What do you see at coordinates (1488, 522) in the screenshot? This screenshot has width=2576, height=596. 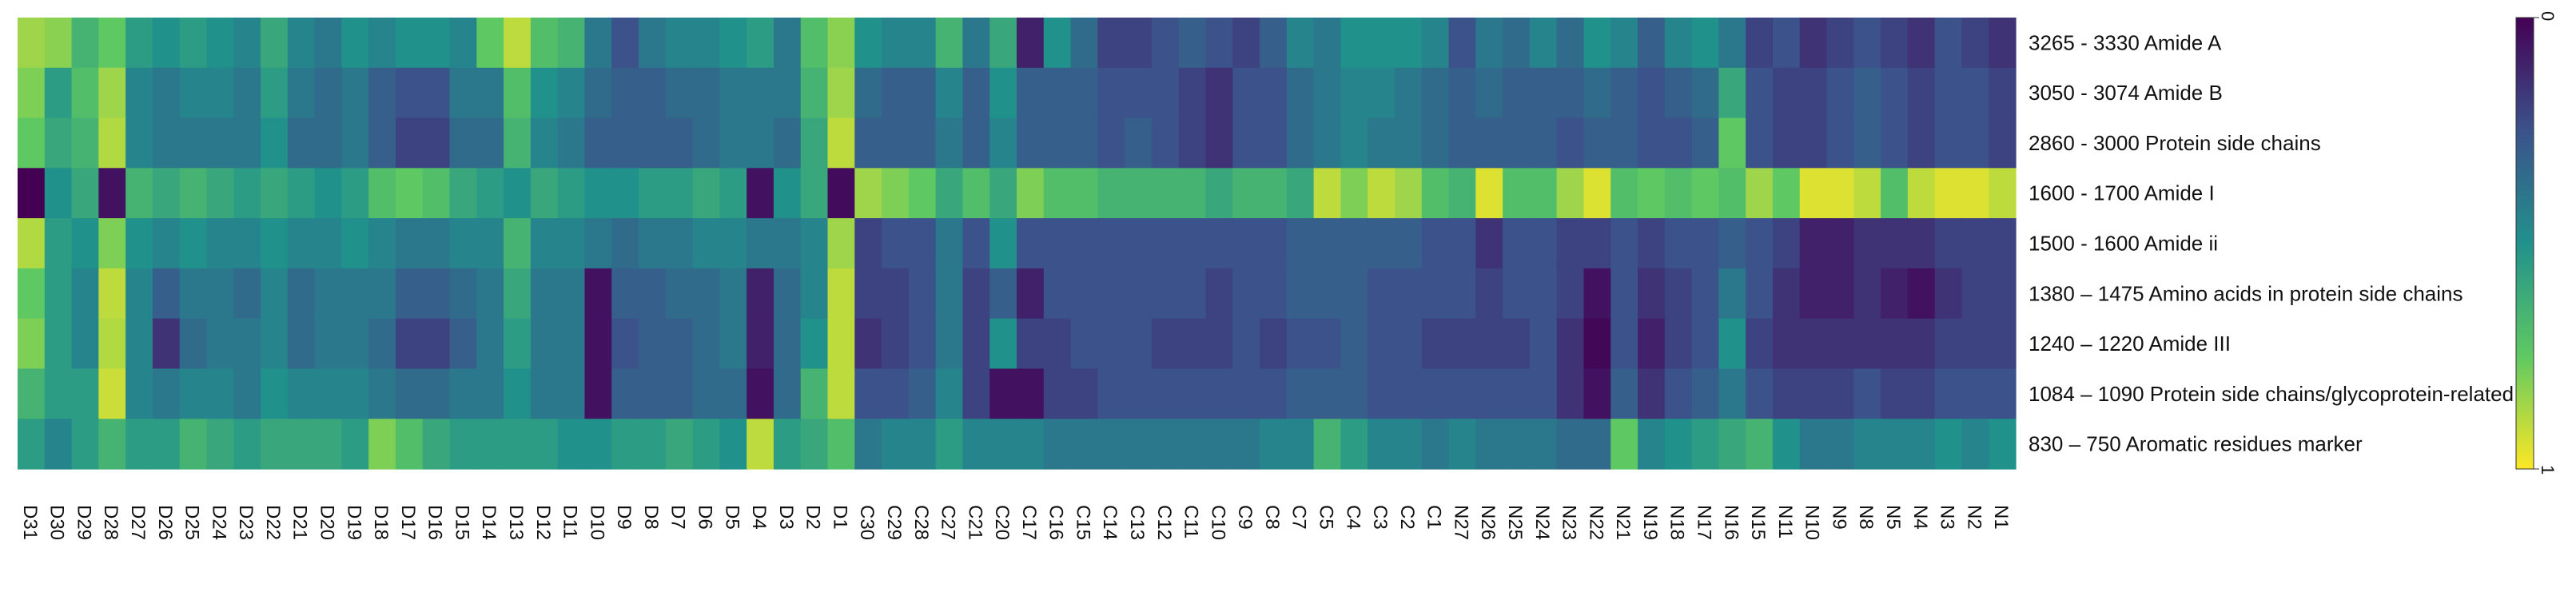 I see `column-label: N26` at bounding box center [1488, 522].